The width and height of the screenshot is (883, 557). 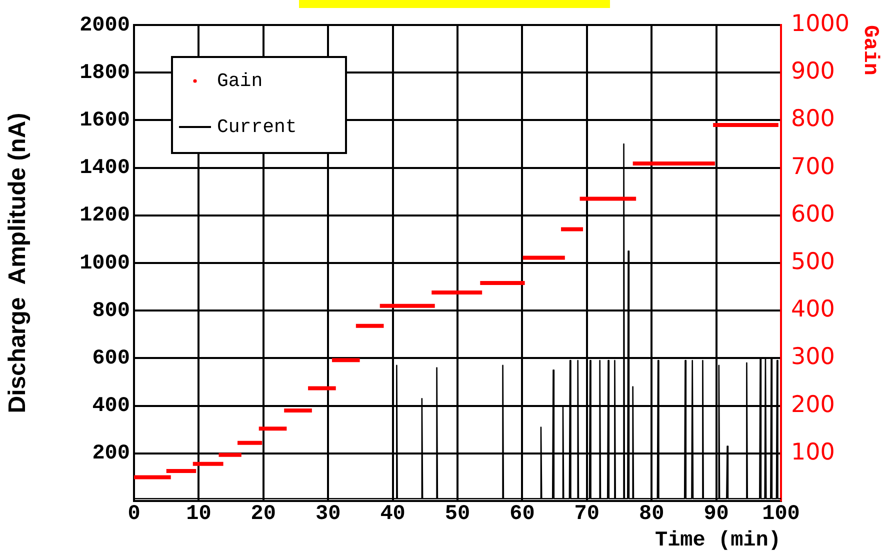 What do you see at coordinates (870, 50) in the screenshot?
I see `y2-axis-title: Gain` at bounding box center [870, 50].